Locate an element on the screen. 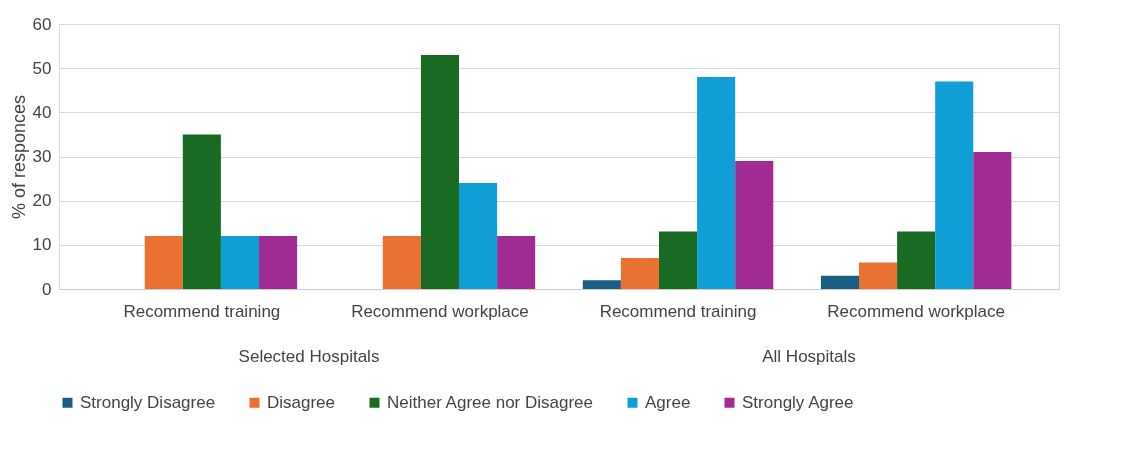 The image size is (1123, 470). y-tick-label: 30 is located at coordinates (42, 156).